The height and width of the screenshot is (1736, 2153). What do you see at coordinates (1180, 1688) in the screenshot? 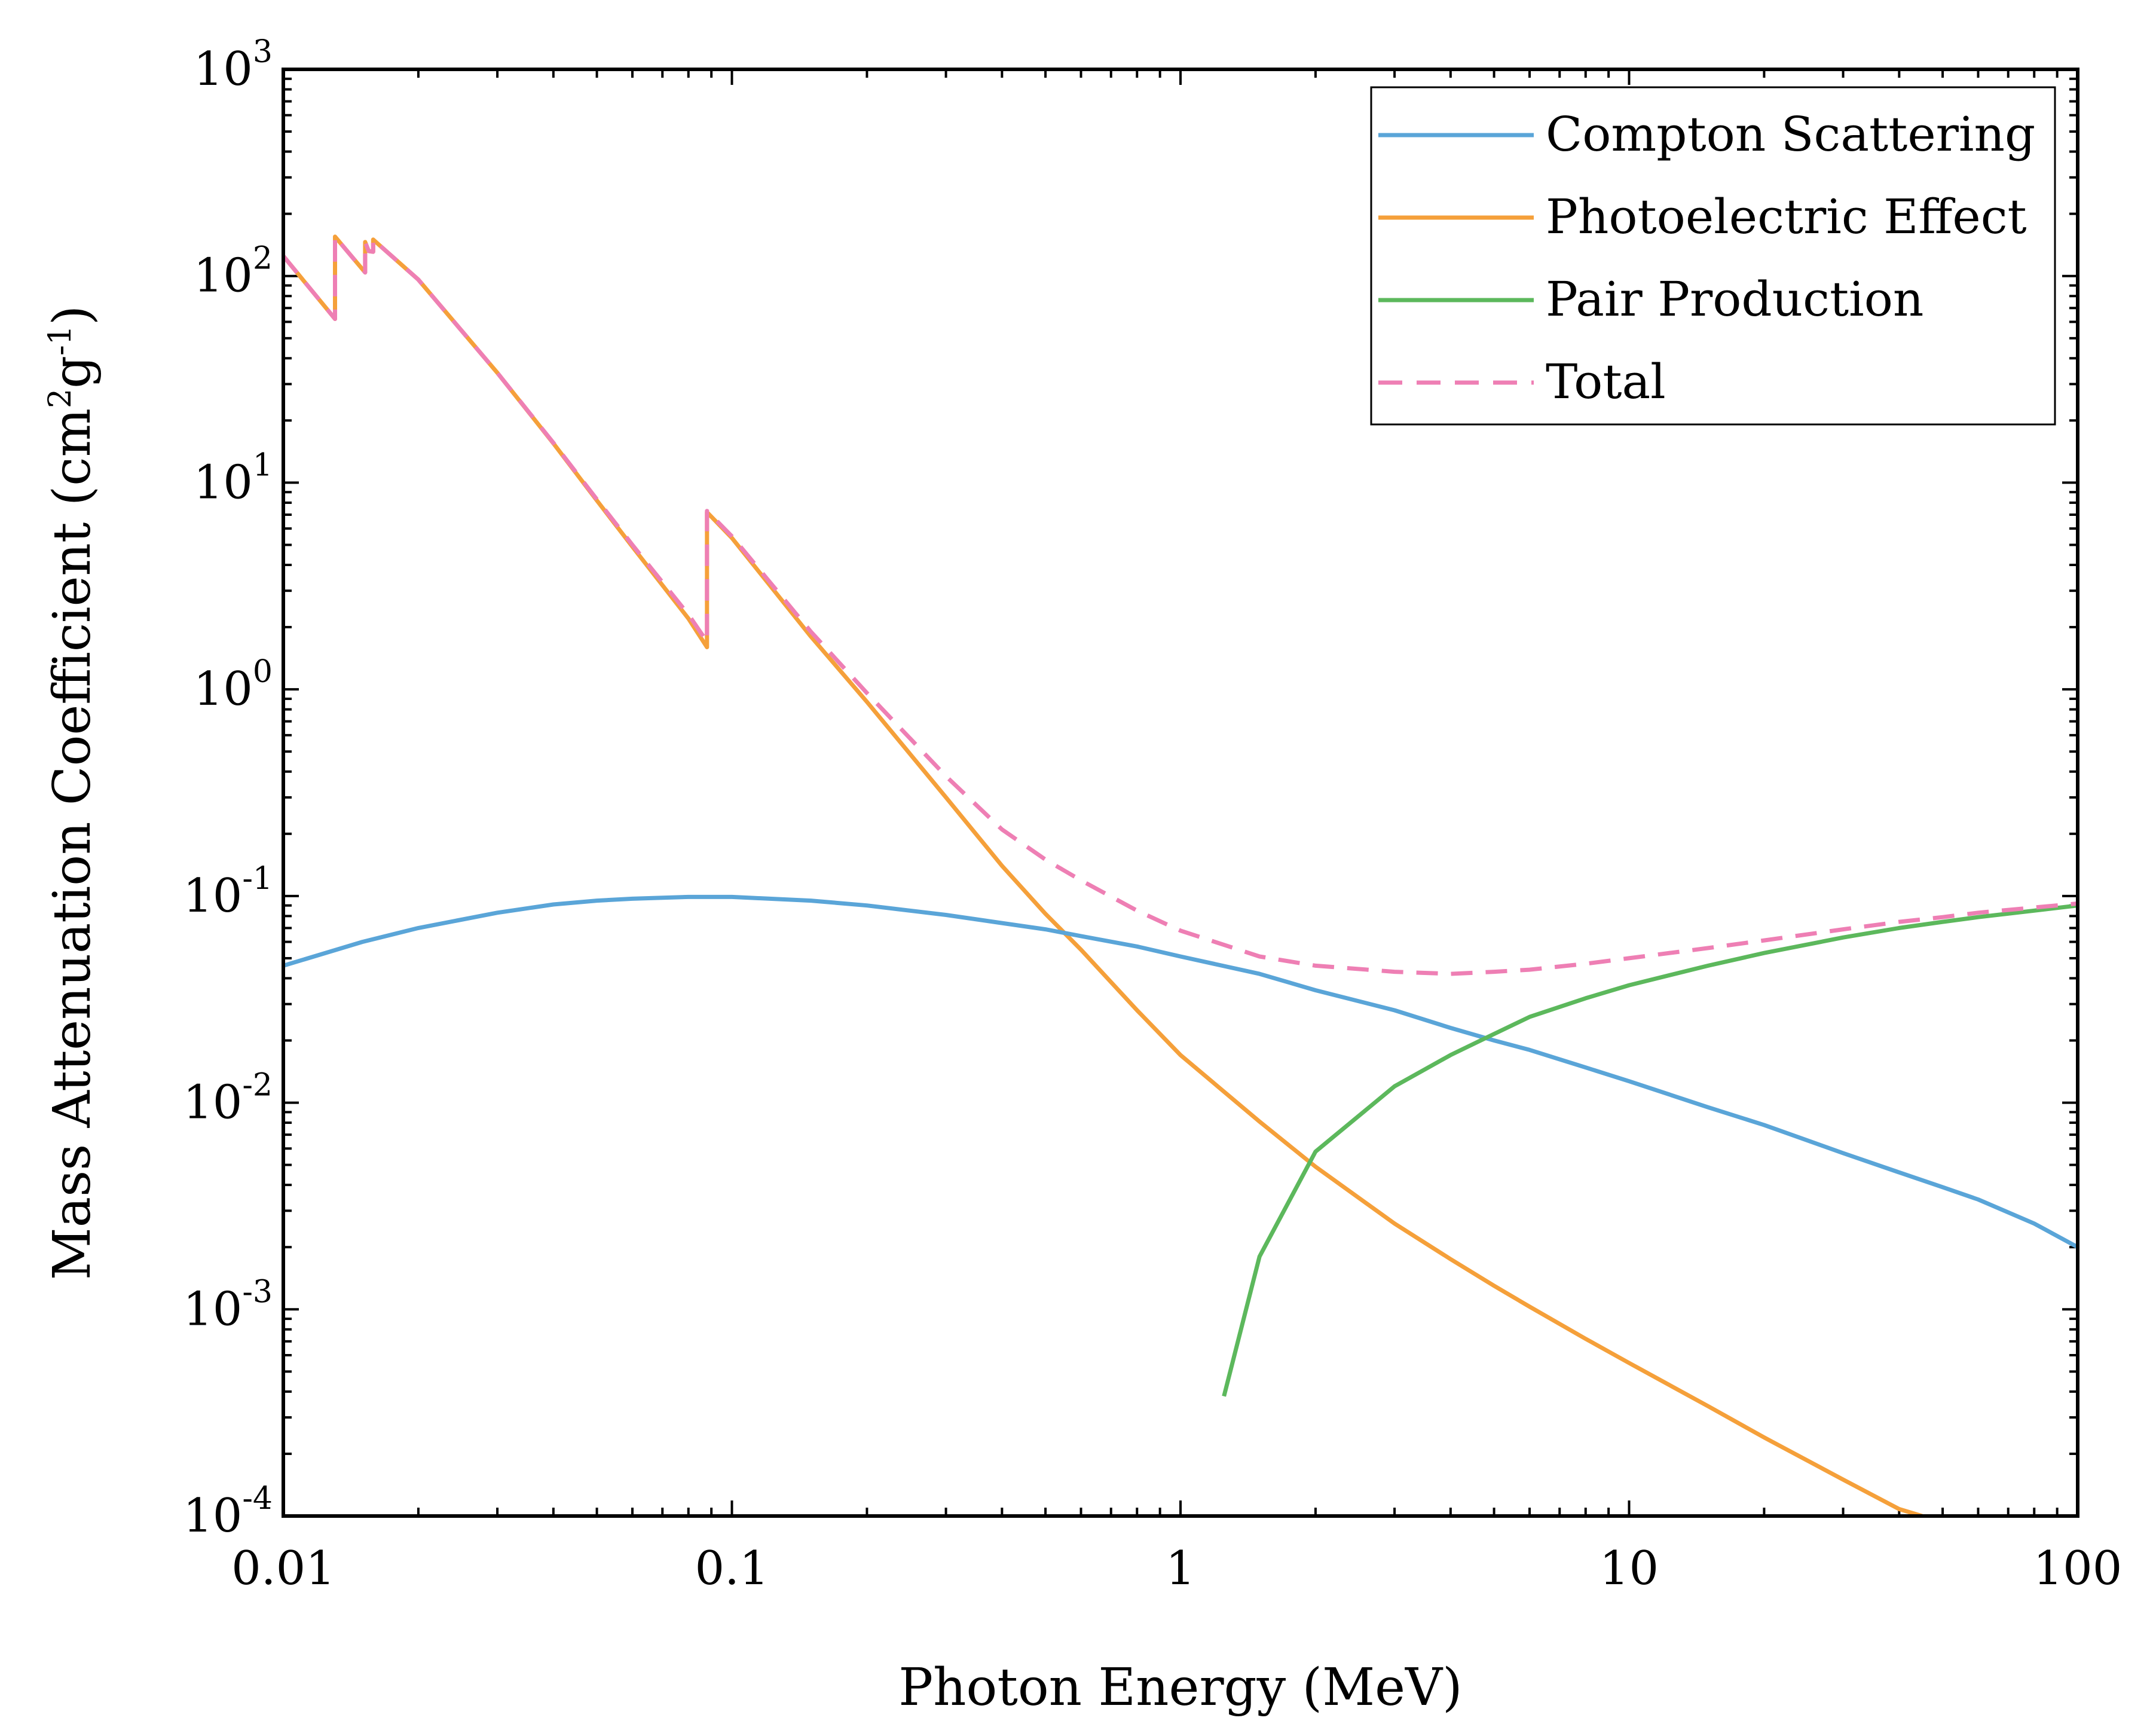
I see `x-axis-title: Photon Energy (MeV)` at bounding box center [1180, 1688].